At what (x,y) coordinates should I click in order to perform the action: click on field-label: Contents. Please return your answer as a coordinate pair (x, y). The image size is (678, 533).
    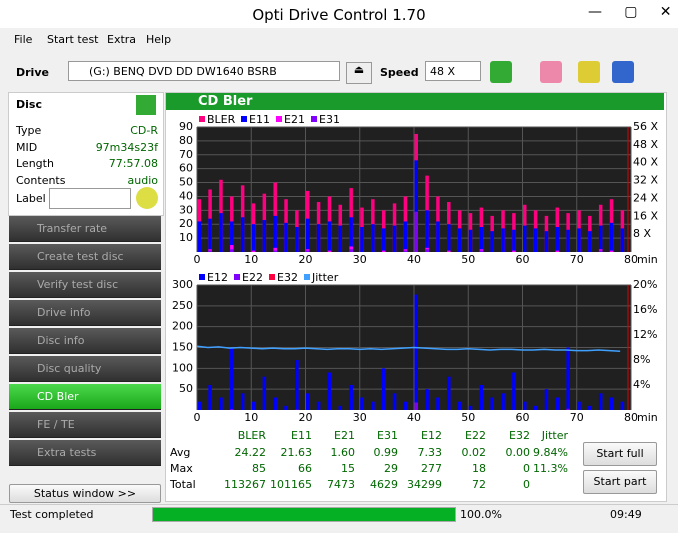
    Looking at the image, I should click on (40, 180).